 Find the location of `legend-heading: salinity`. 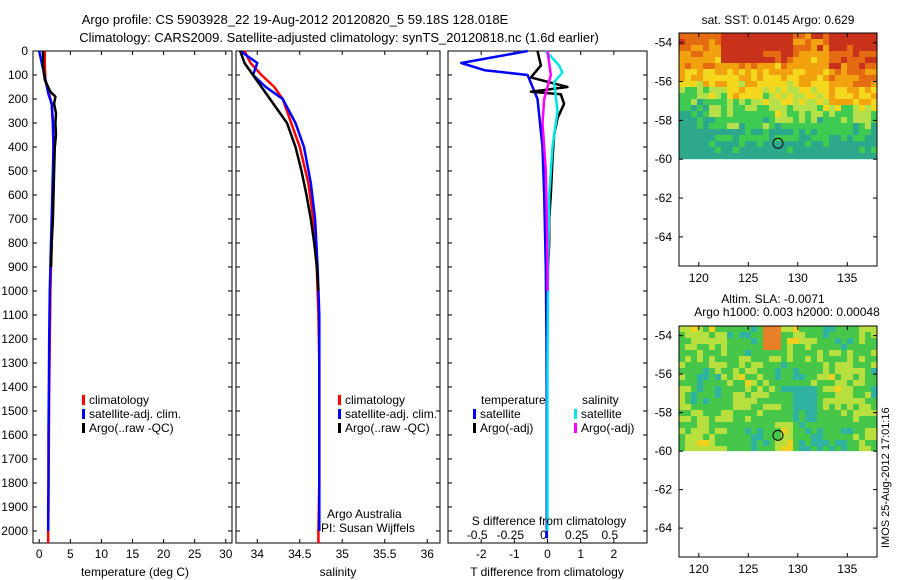

legend-heading: salinity is located at coordinates (600, 400).